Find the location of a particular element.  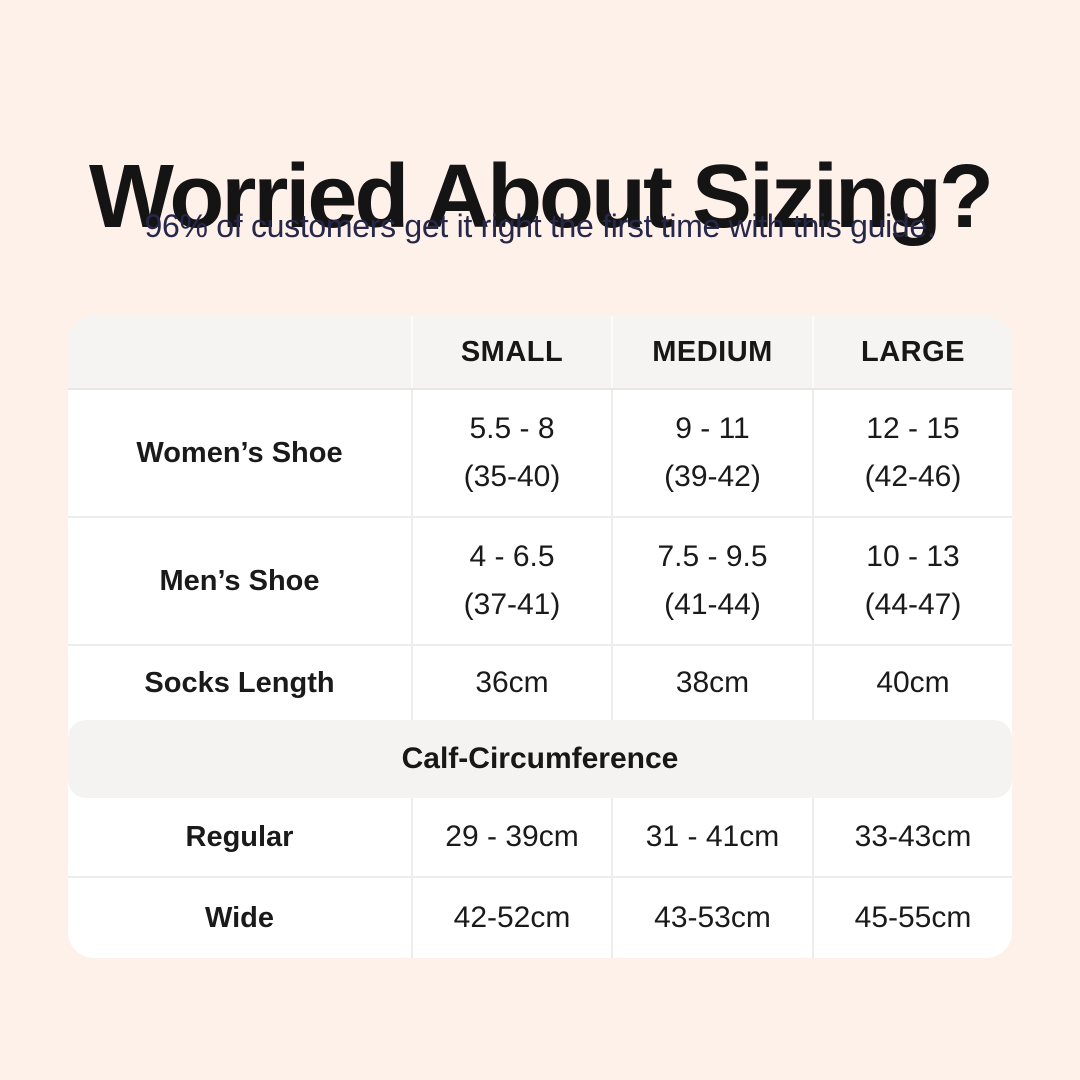

table-row-wide: Wide 42-52cm 43-53cm 45-55cm is located at coordinates (540, 918).